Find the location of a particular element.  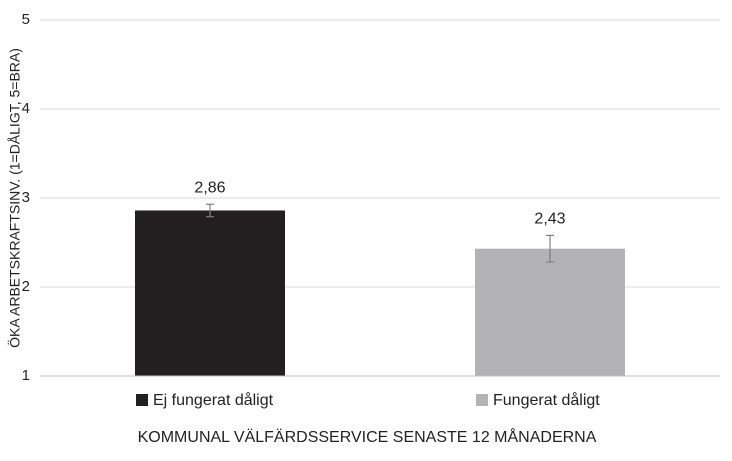

y-tick-label: 5 is located at coordinates (26, 19).